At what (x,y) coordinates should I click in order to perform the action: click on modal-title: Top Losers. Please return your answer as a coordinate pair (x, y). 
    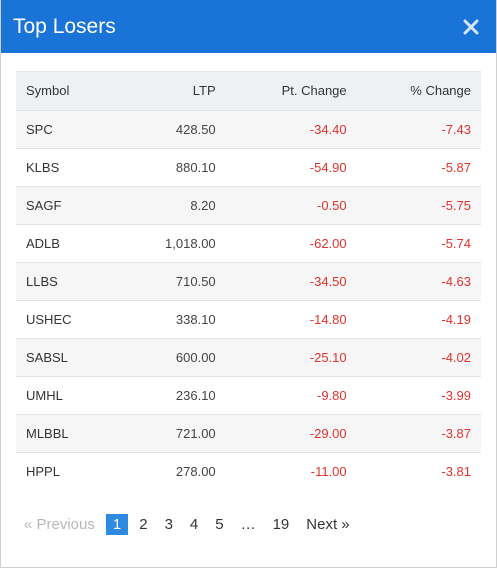
    Looking at the image, I should click on (64, 26).